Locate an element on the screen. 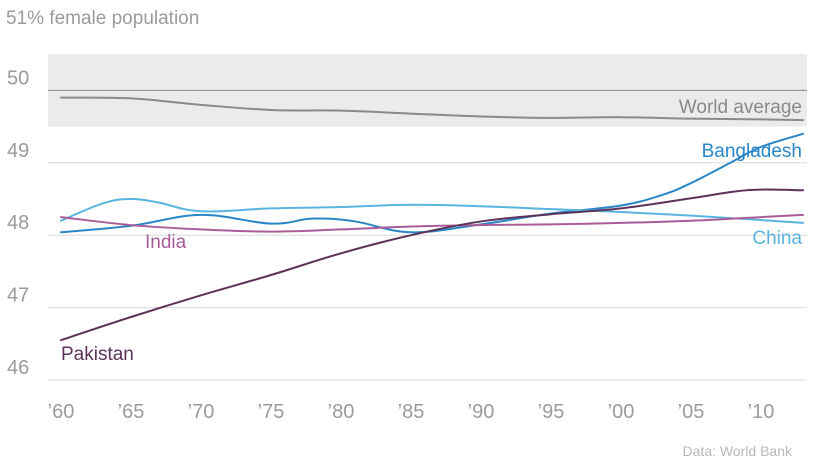 The height and width of the screenshot is (466, 820). series-label-pakistan: Pakistan is located at coordinates (97, 354).